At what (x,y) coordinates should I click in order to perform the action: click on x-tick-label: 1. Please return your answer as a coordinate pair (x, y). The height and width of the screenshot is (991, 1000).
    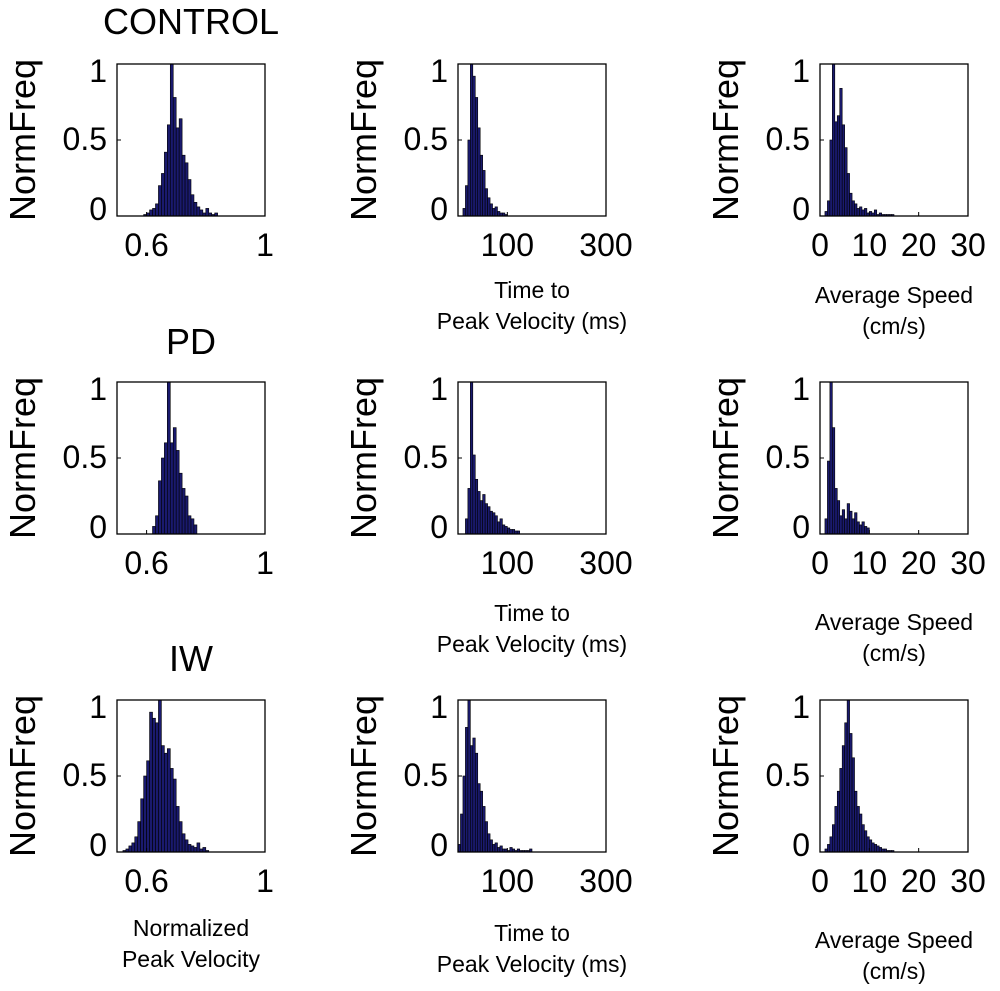
    Looking at the image, I should click on (265, 245).